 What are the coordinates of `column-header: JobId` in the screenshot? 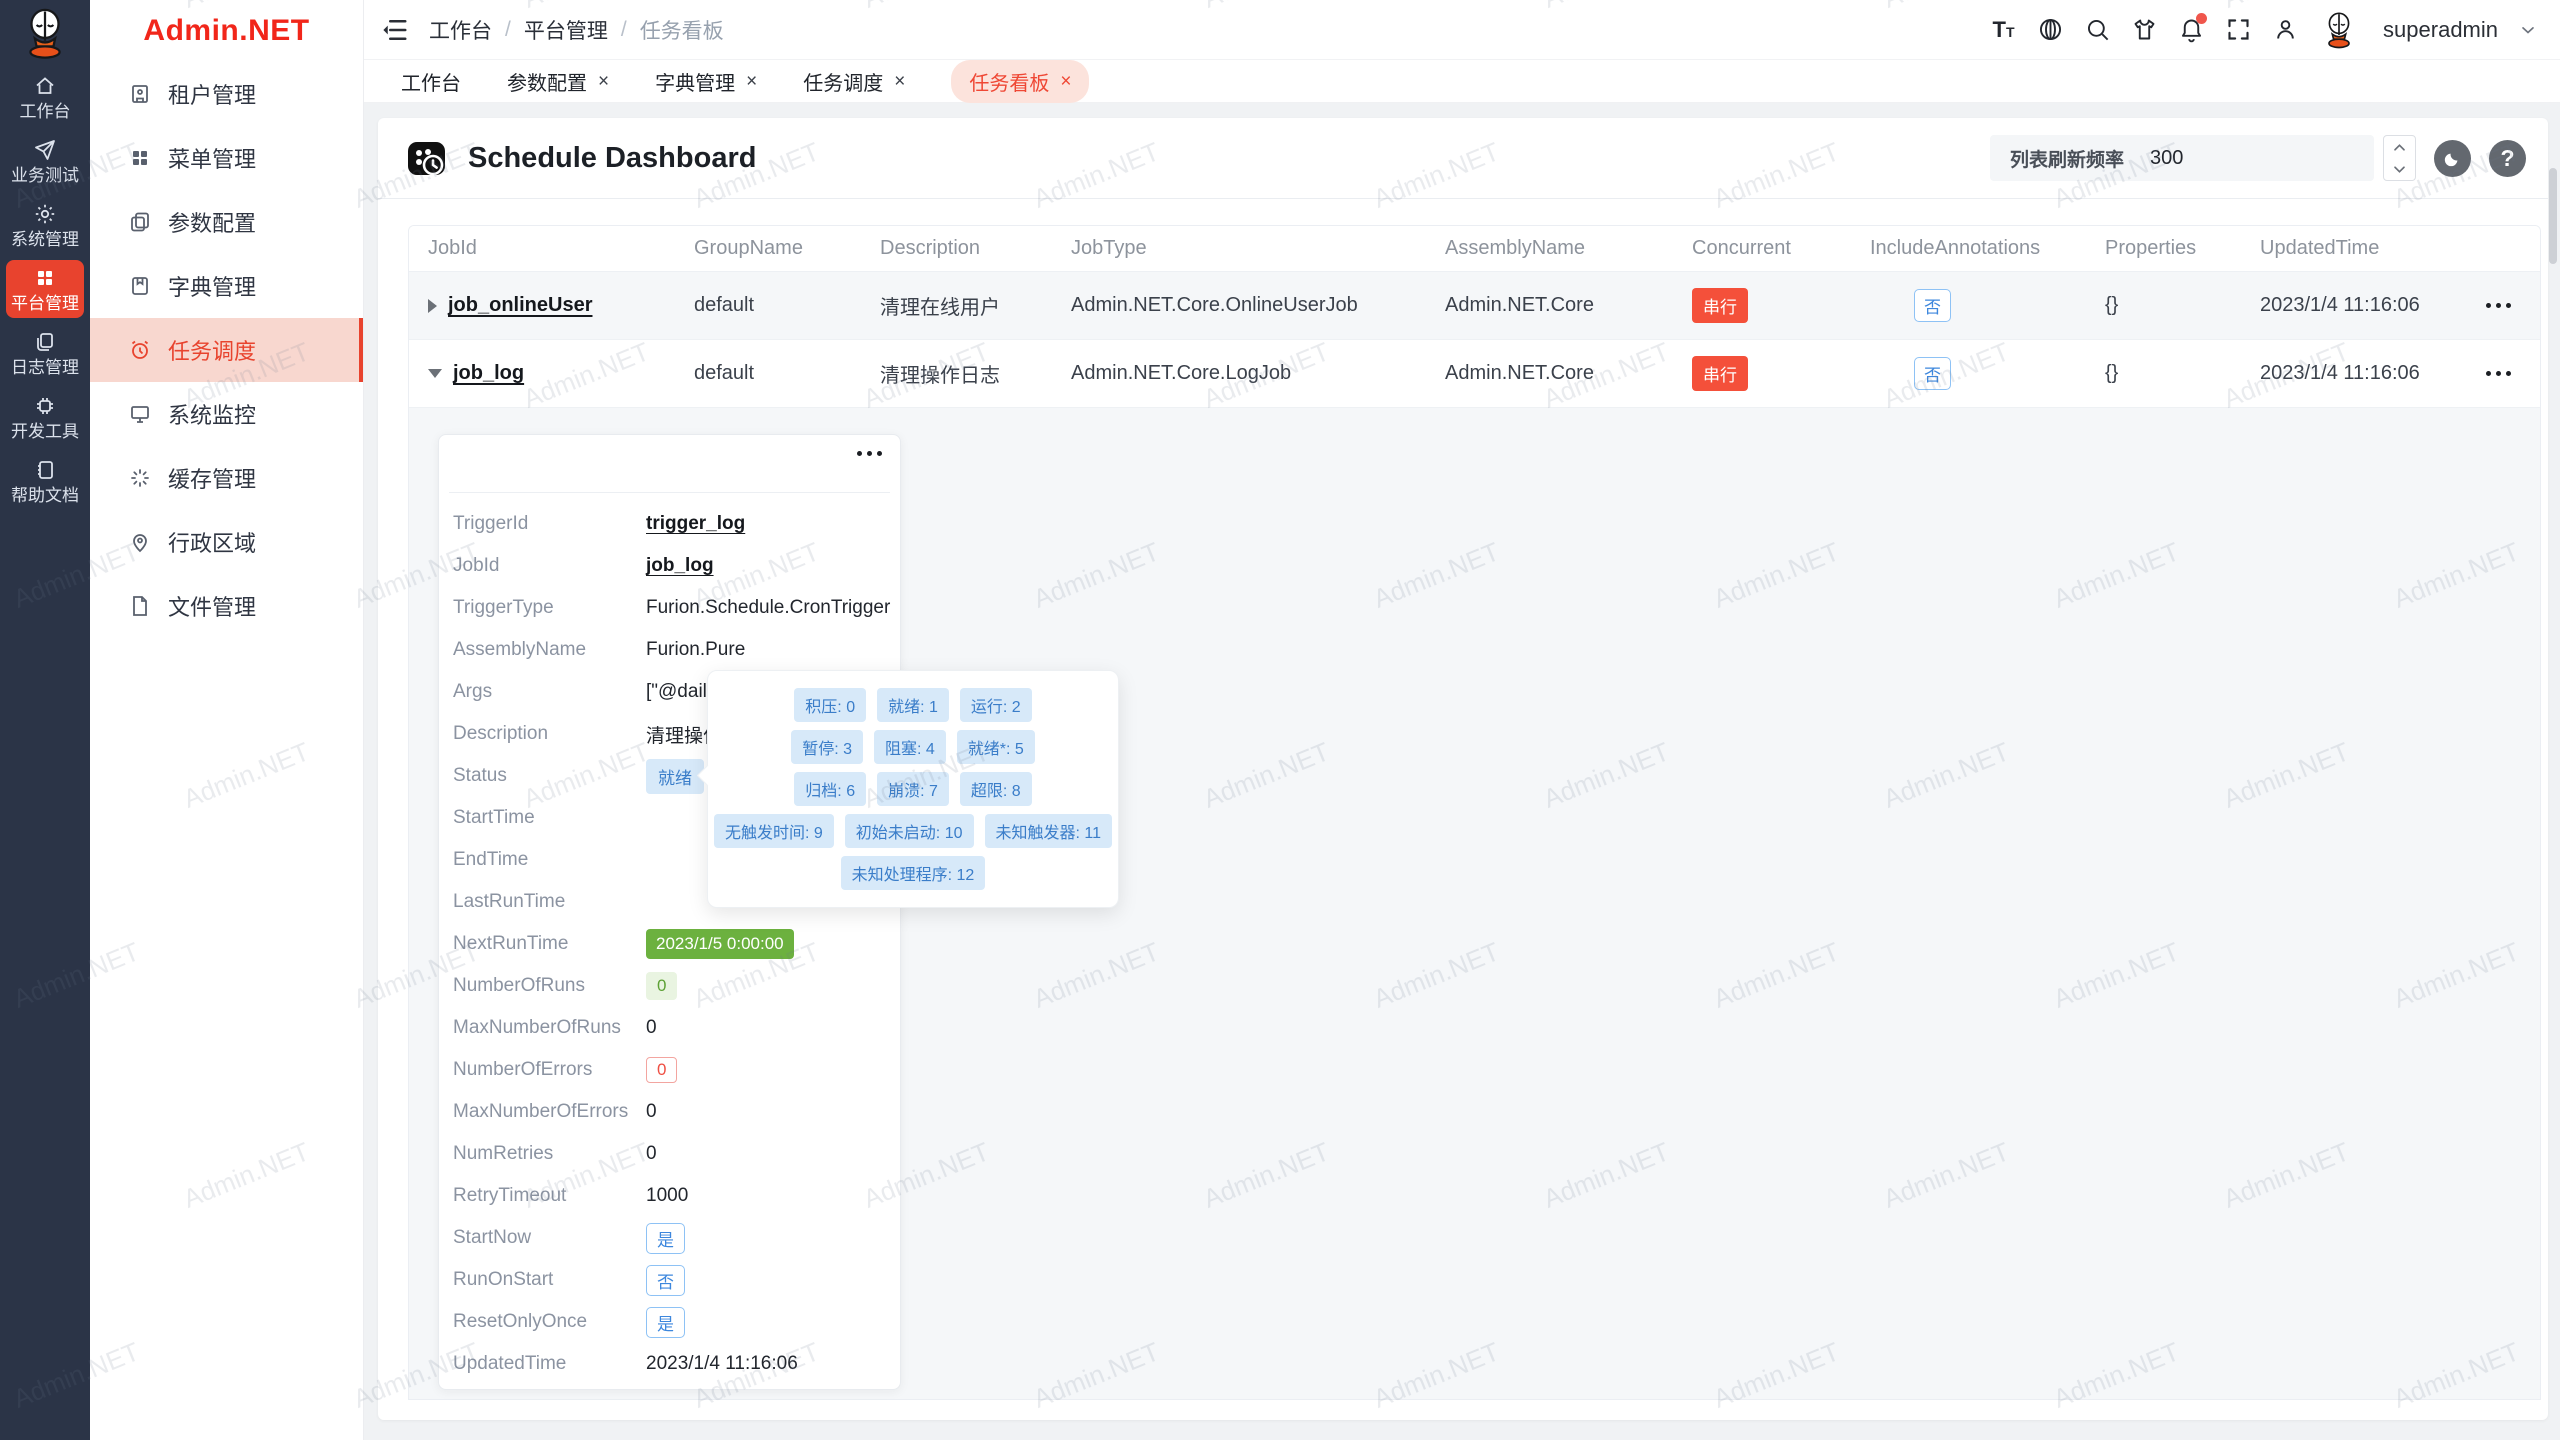 It's located at (452, 248).